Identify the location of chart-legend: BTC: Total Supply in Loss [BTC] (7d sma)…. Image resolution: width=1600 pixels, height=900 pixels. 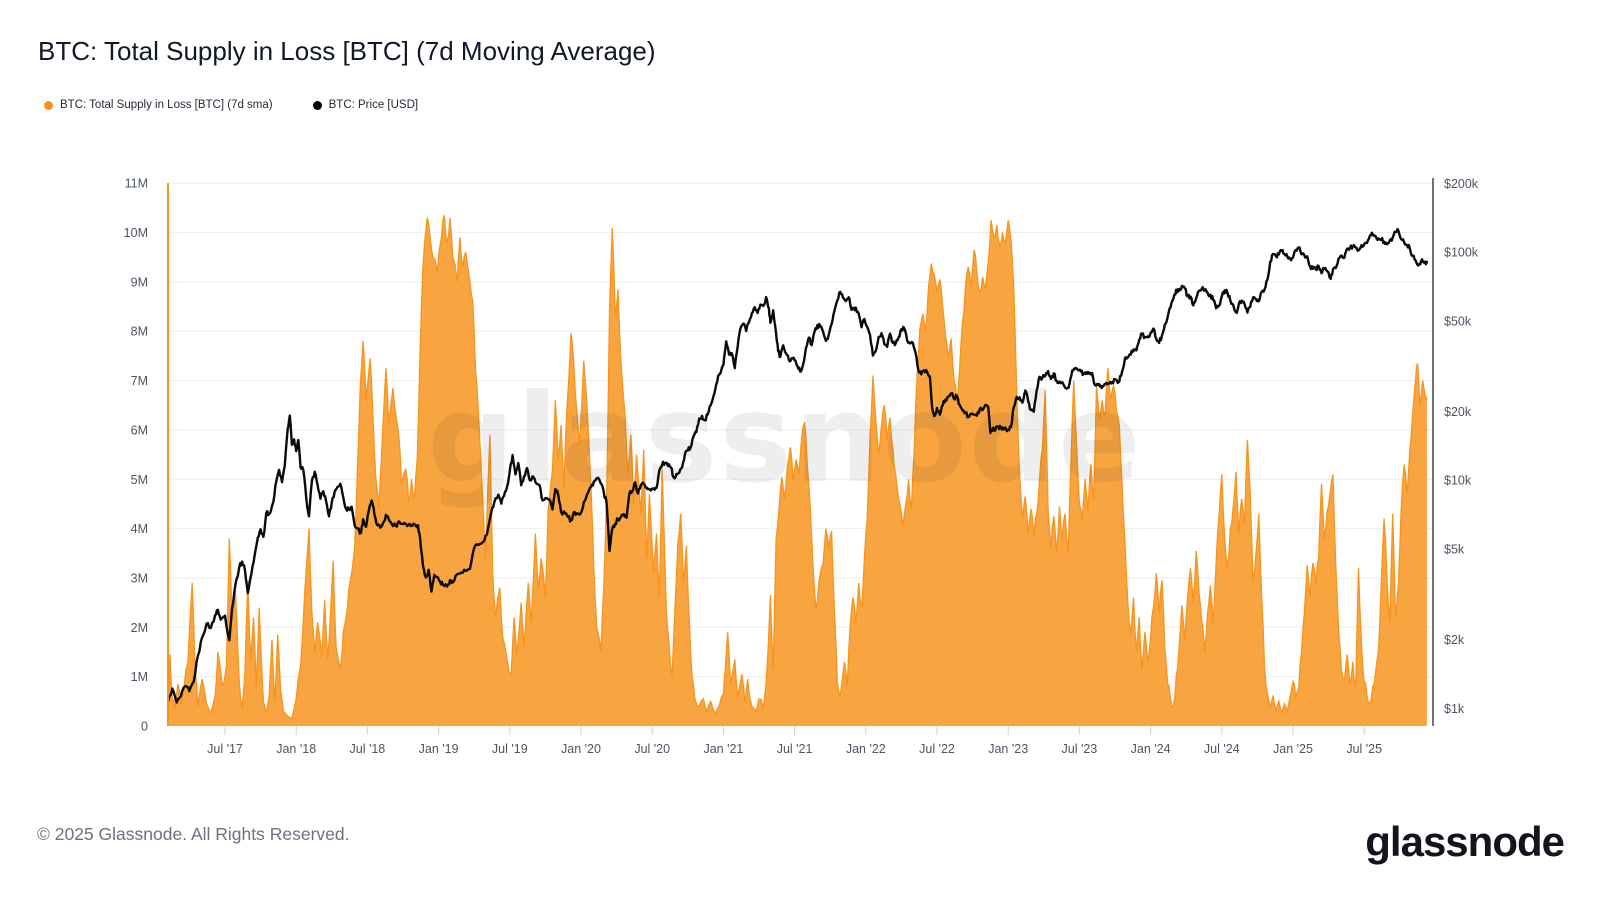
(251, 105).